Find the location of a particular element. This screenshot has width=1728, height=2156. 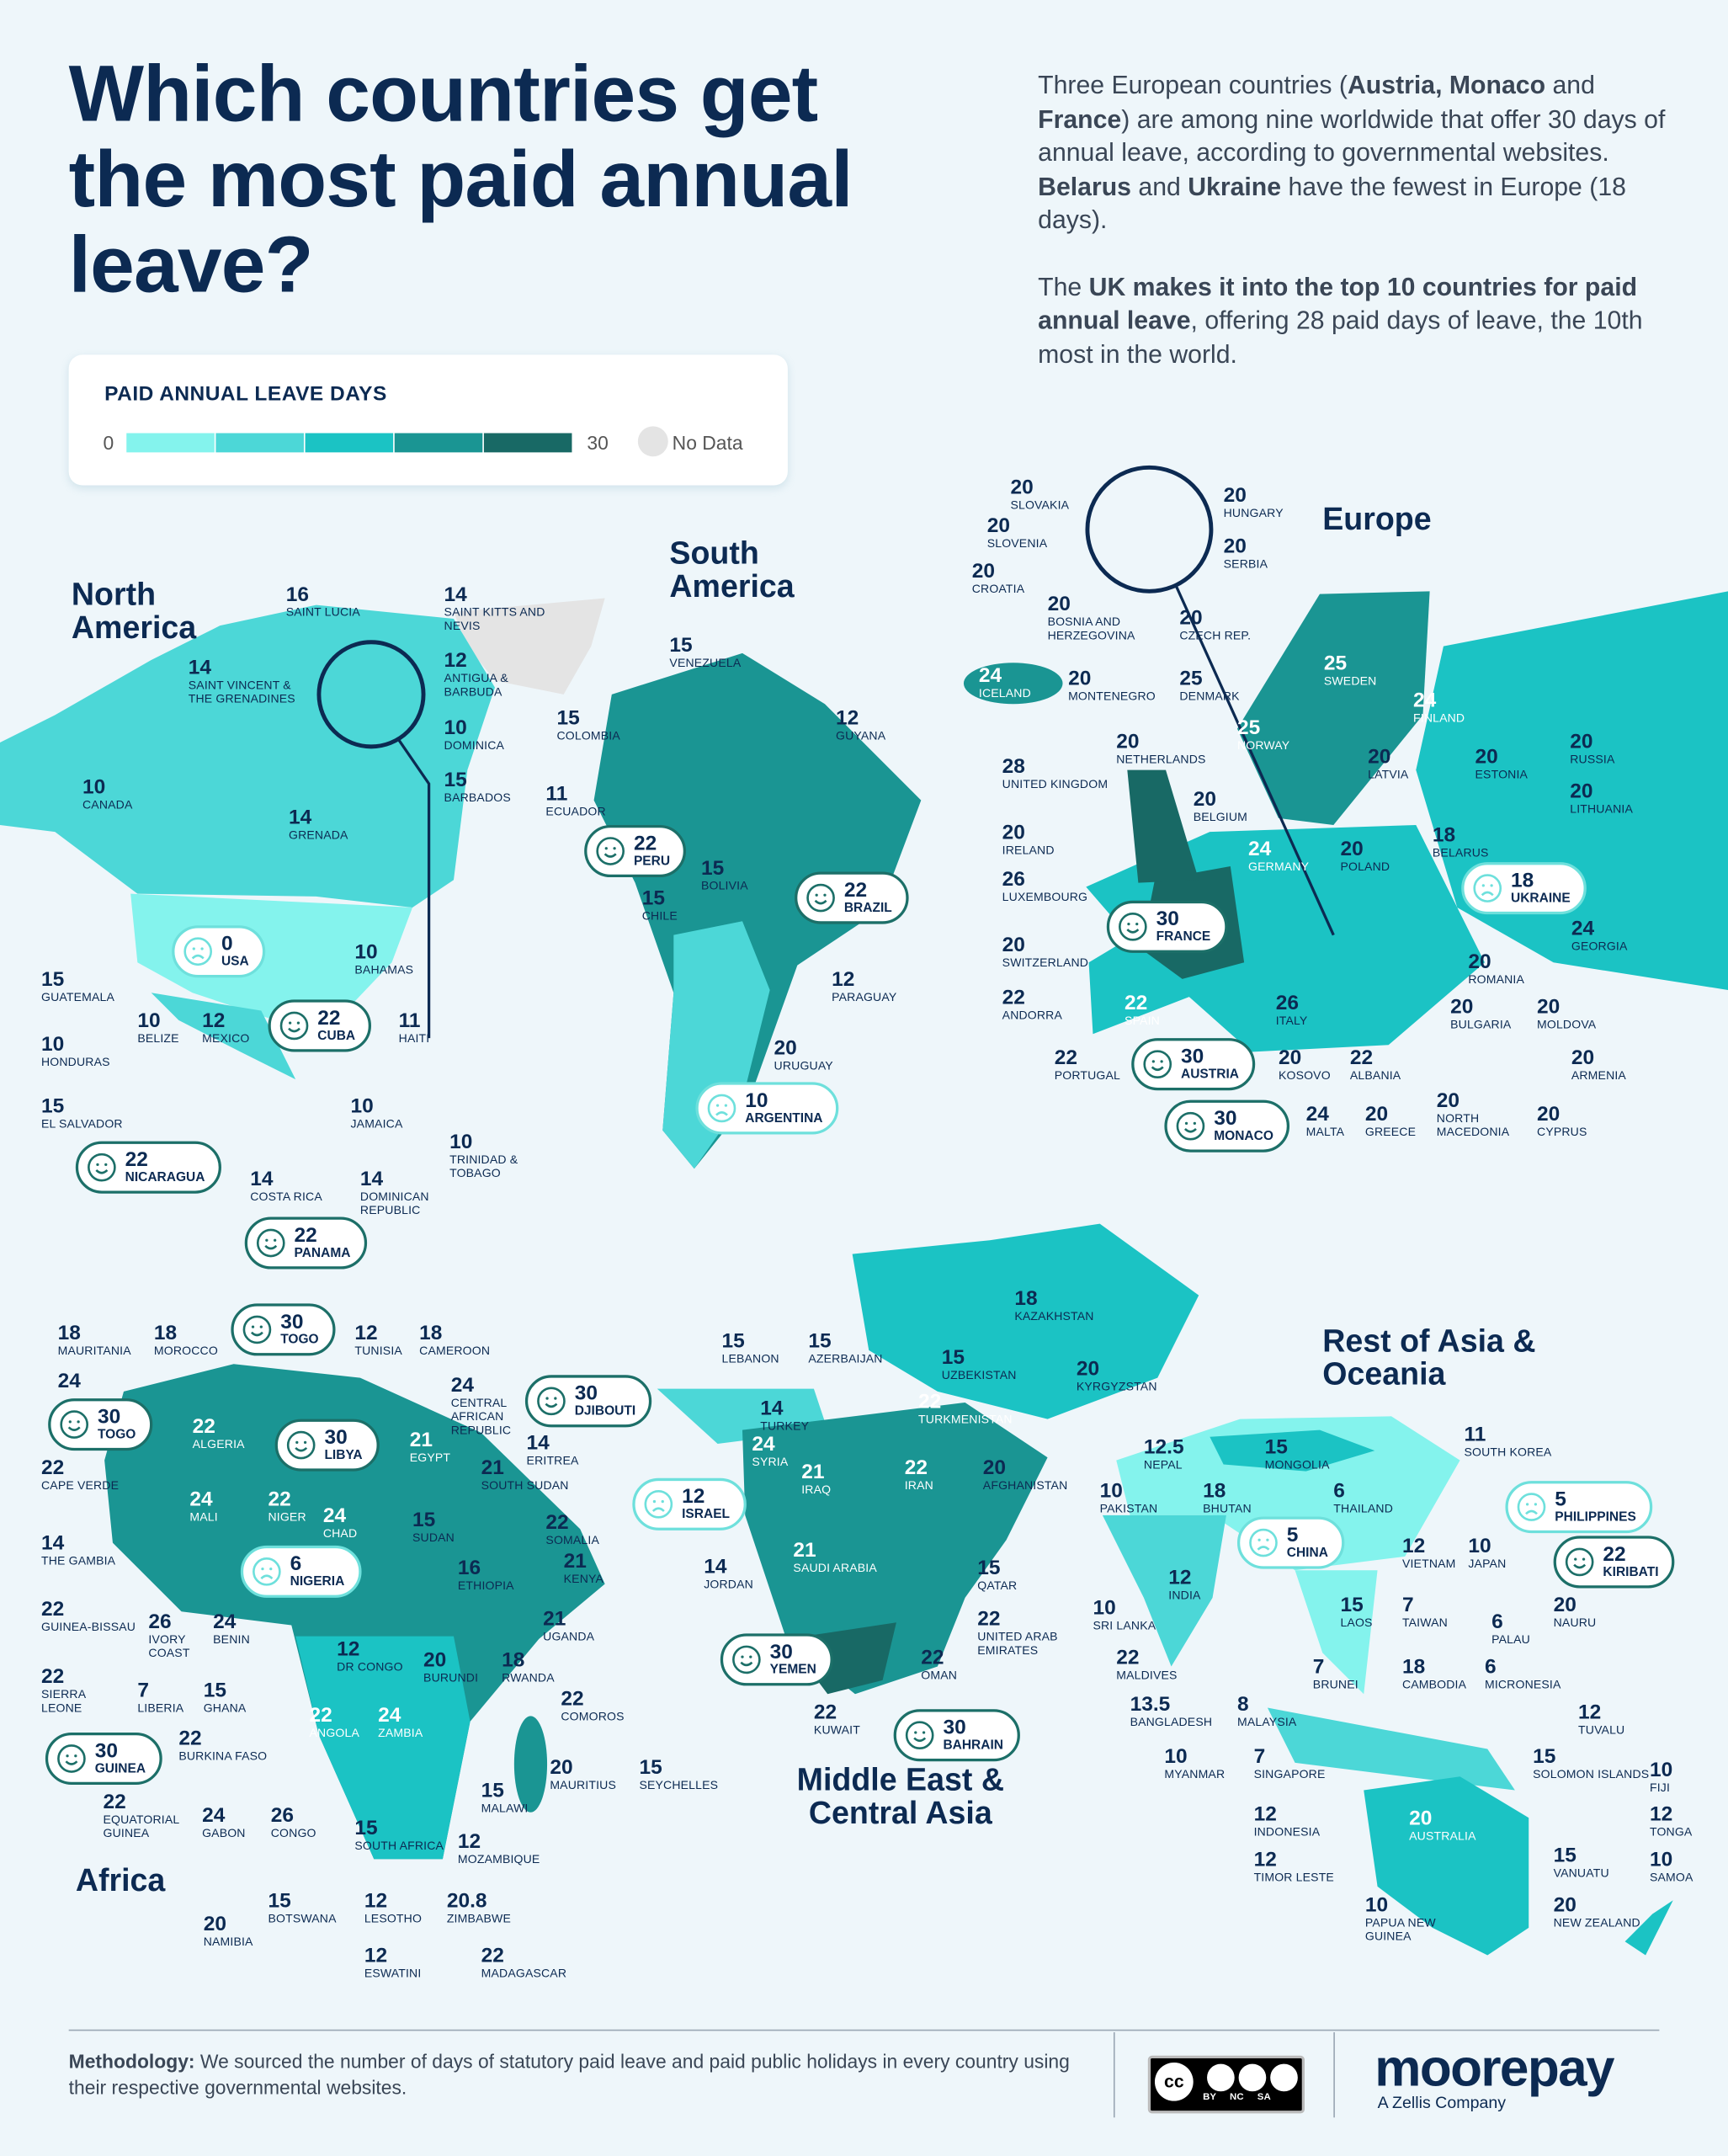

country-name: Turkmenistan is located at coordinates (965, 1419).